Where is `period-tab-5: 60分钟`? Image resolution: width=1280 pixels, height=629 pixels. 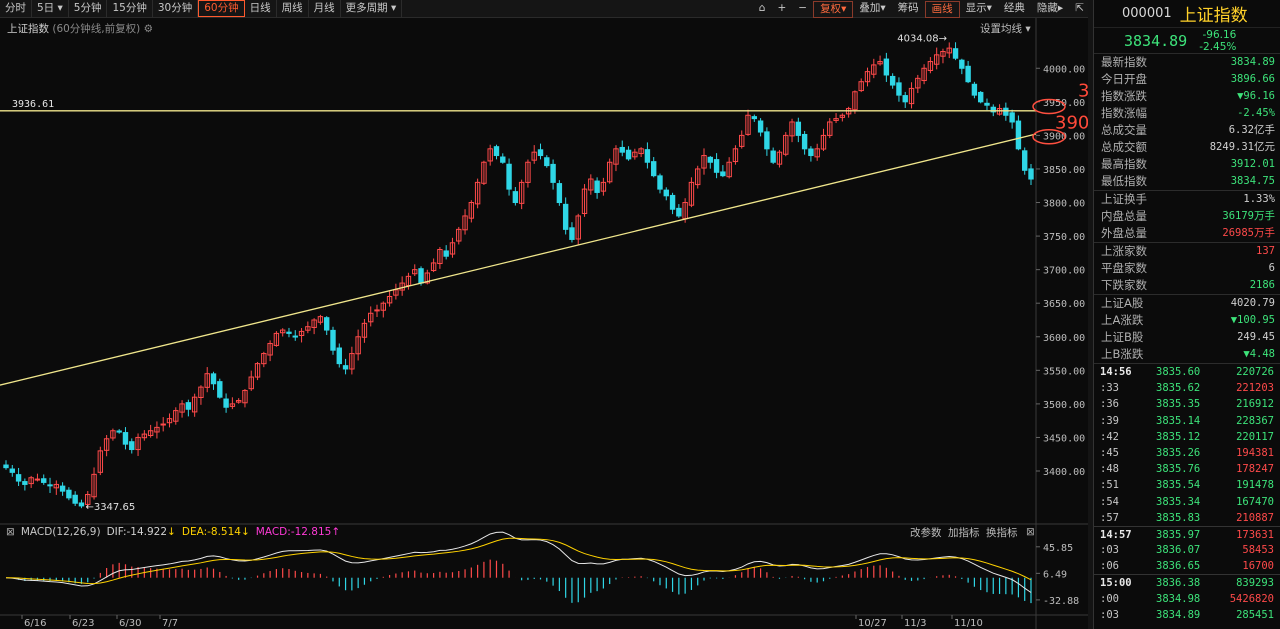
period-tab-5: 60分钟 is located at coordinates (221, 8).